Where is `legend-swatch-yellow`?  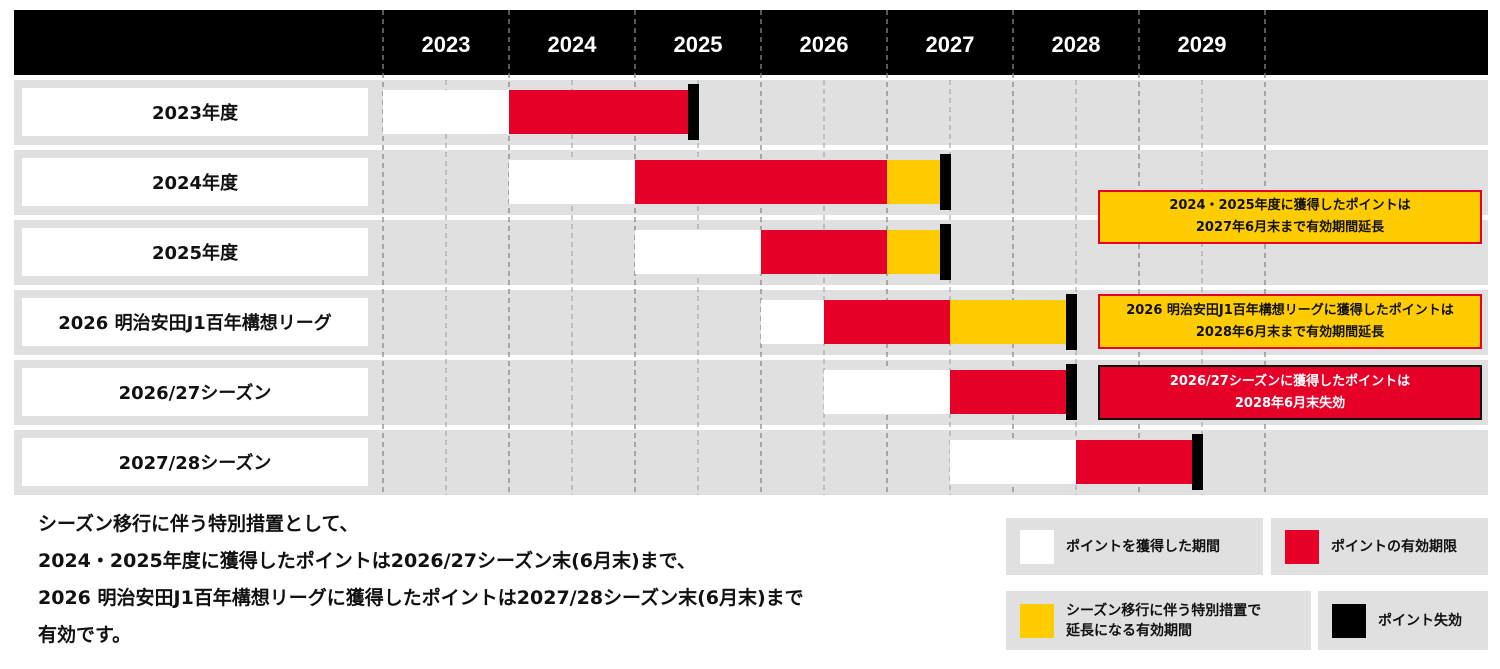 legend-swatch-yellow is located at coordinates (1037, 620).